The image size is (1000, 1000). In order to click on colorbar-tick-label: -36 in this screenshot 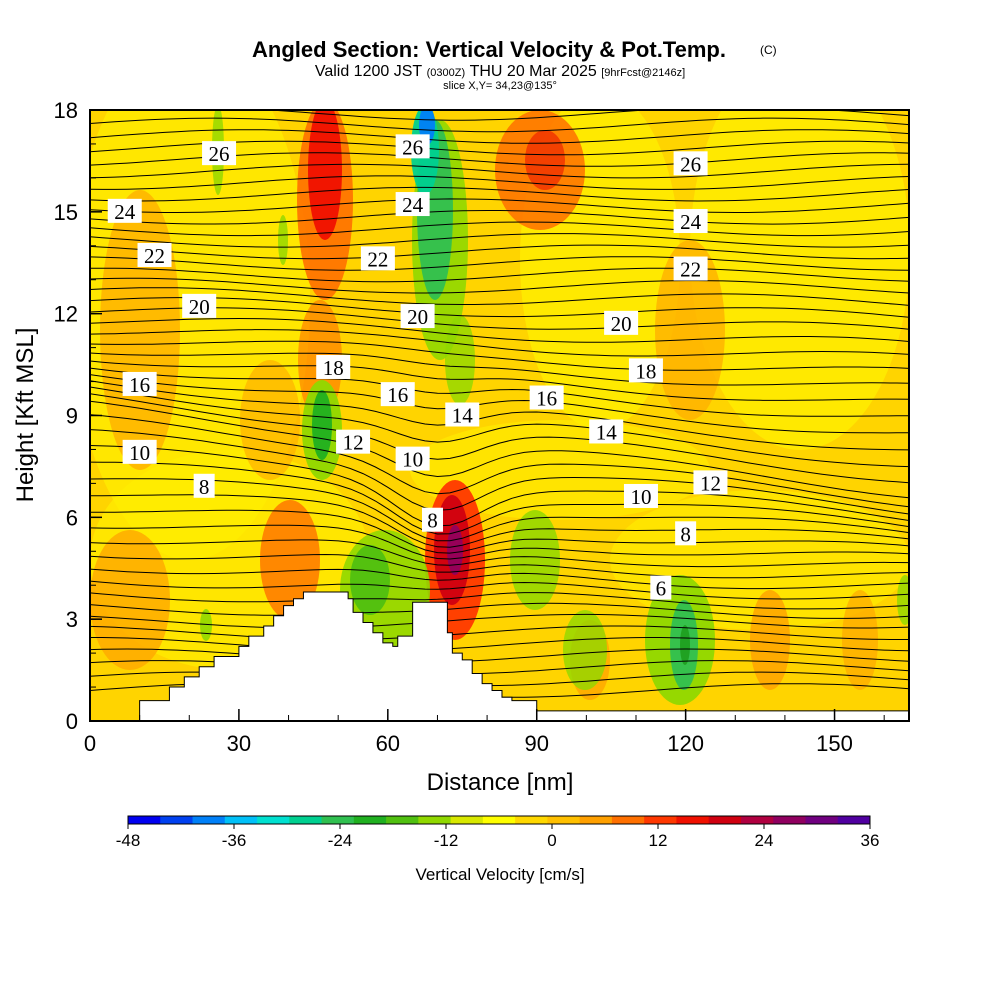, I will do `click(234, 840)`.